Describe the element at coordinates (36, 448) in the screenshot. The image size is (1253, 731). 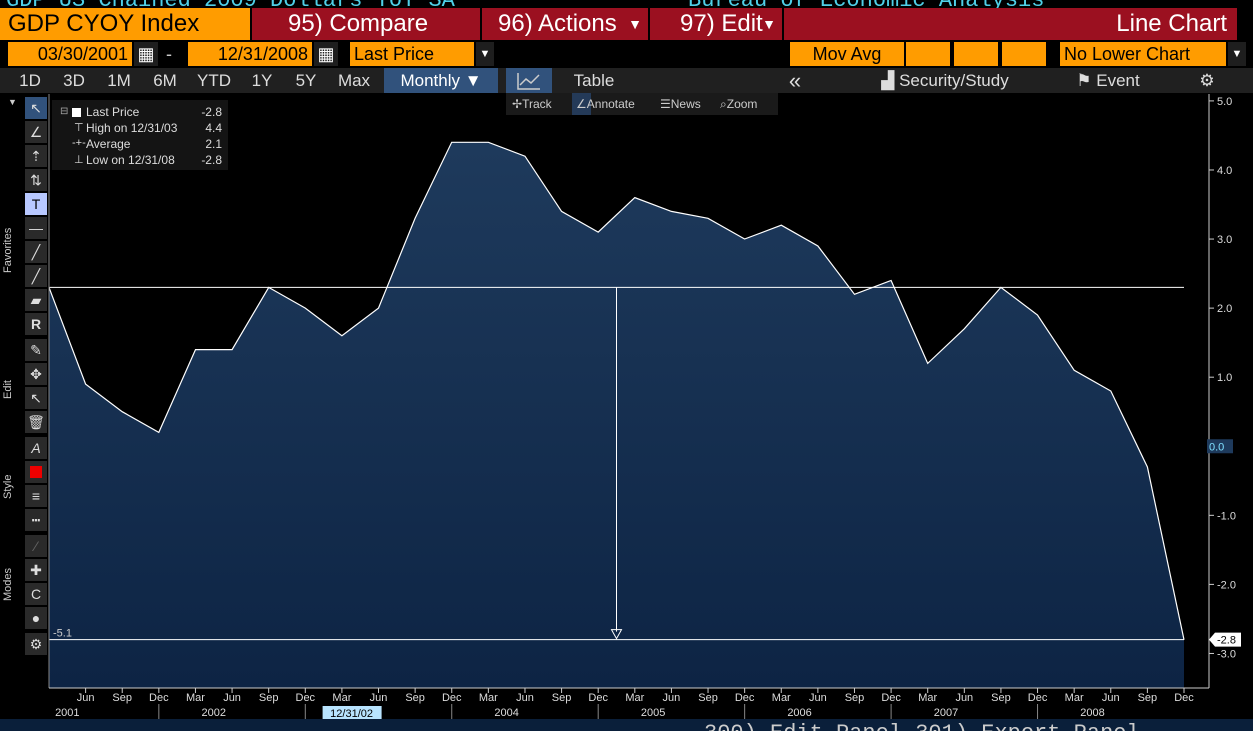
I see `font-icon: A` at that location.